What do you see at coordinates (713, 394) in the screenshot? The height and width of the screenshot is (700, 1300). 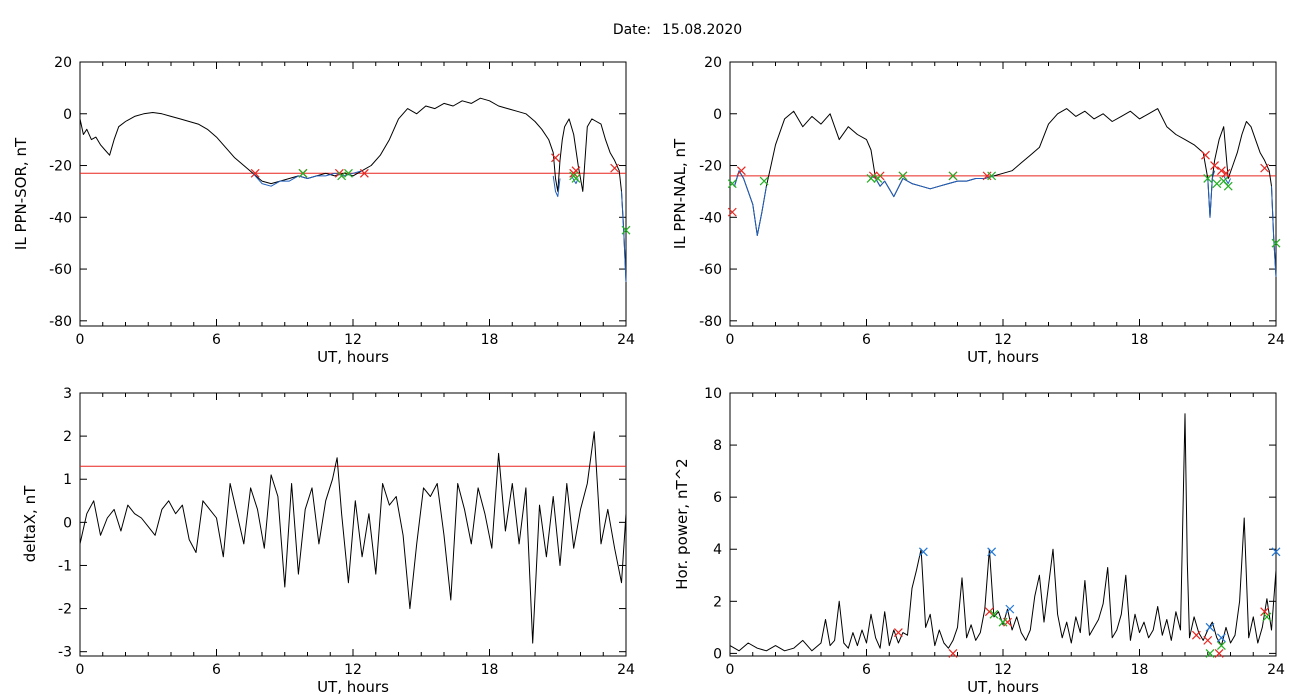 I see `y-tick-label: 10` at bounding box center [713, 394].